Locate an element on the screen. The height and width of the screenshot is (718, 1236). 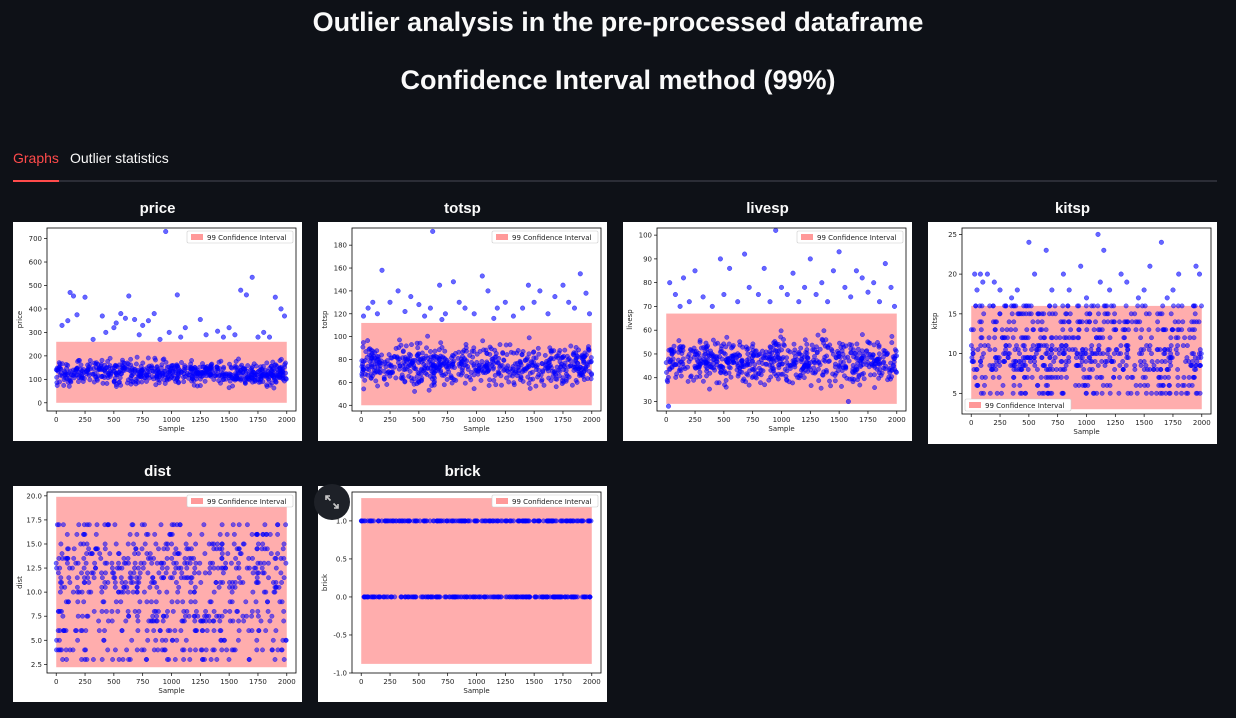
y-tick-label: 15 is located at coordinates (952, 314).